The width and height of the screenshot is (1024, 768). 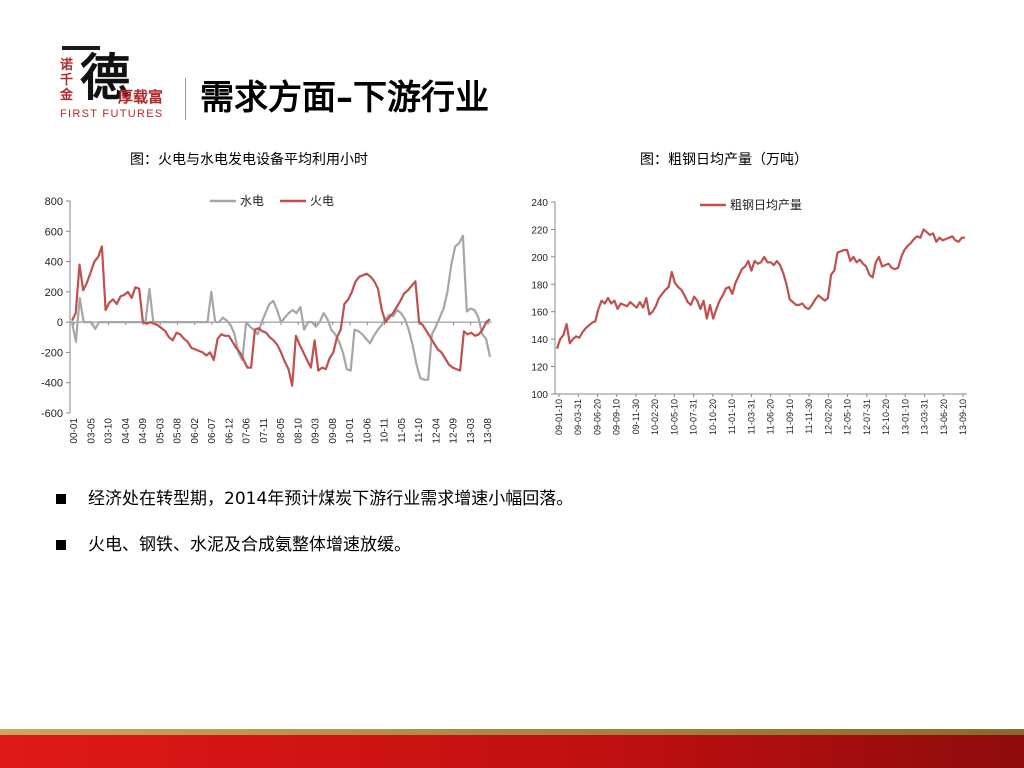 I want to click on bullet-text: 火电、钢铁、水泥及合成氨整体增速放缓。, so click(x=249, y=545).